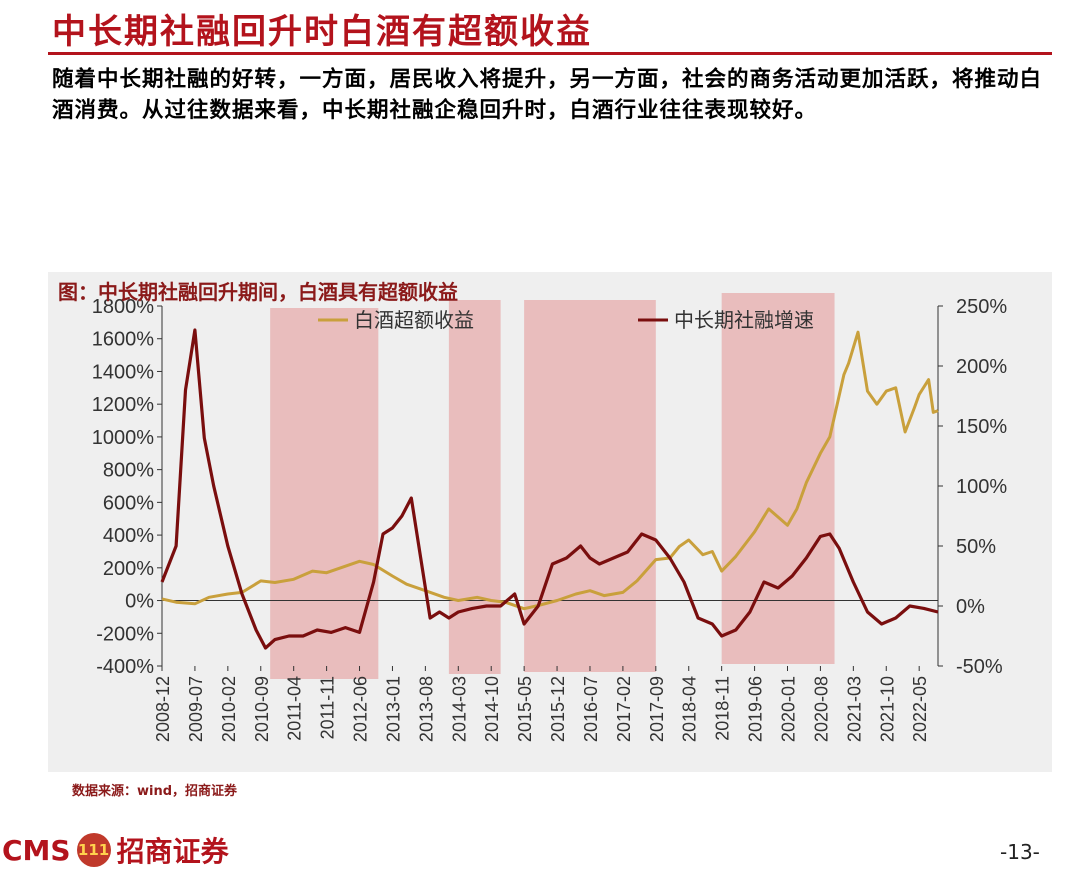  I want to click on left-tick-label: -400%, so click(125, 667).